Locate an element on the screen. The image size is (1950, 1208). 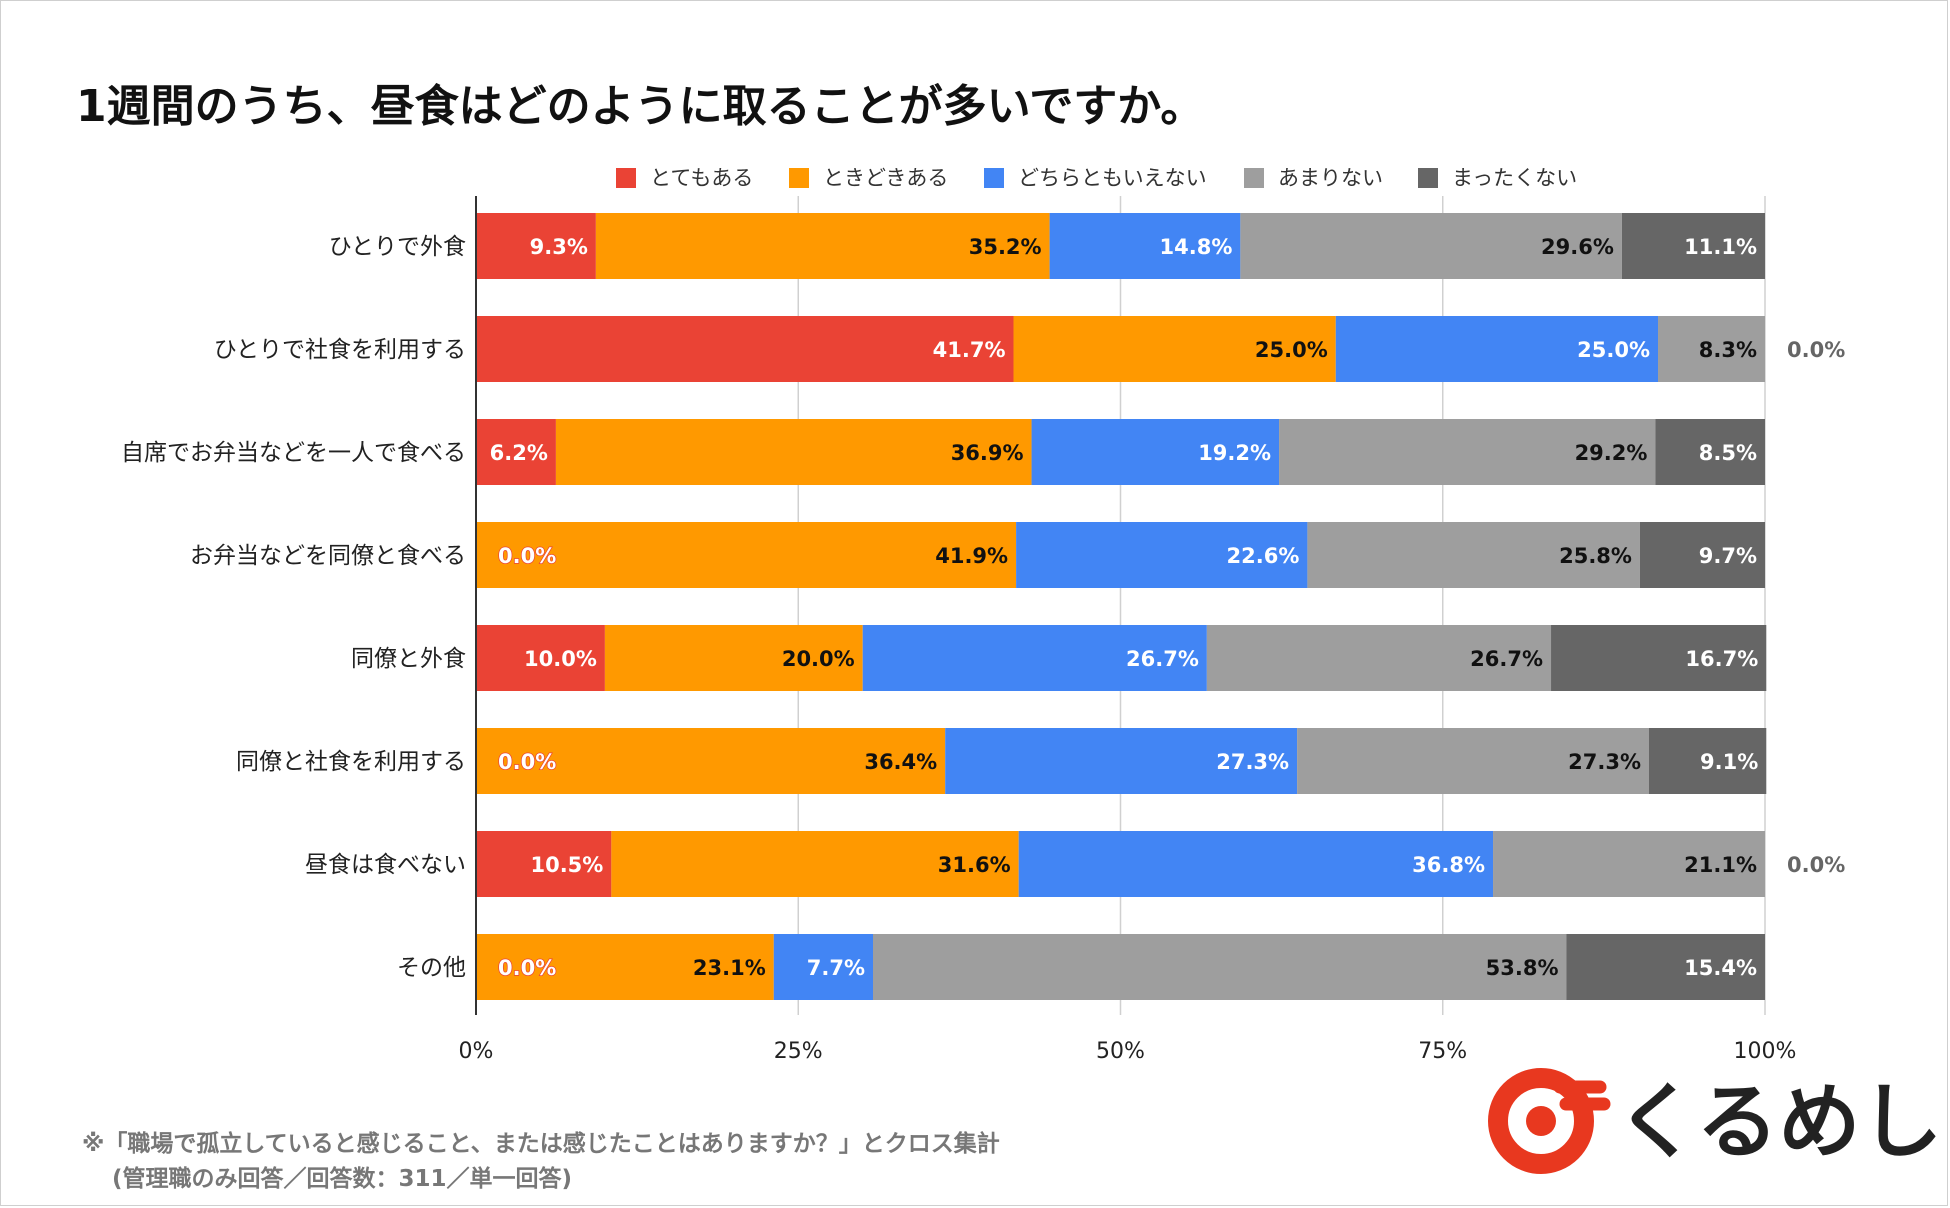
data-label-7-0: 0.0% is located at coordinates (527, 968).